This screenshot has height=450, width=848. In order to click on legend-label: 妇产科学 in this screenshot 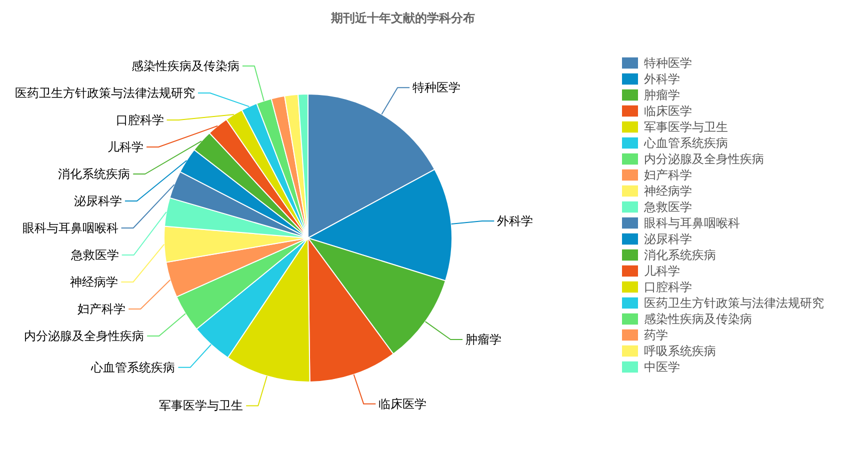, I will do `click(668, 175)`.